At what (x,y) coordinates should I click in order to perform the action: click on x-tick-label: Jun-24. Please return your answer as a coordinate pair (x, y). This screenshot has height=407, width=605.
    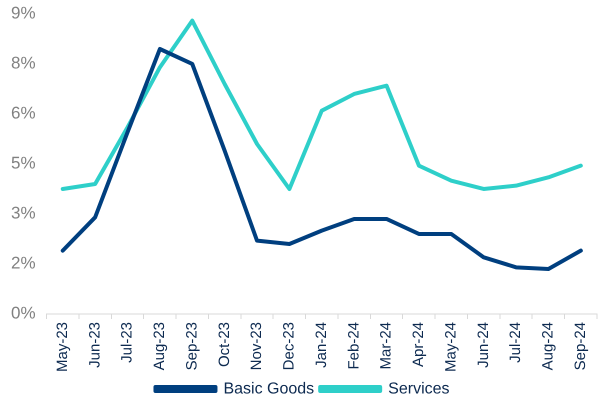
    Looking at the image, I should click on (483, 345).